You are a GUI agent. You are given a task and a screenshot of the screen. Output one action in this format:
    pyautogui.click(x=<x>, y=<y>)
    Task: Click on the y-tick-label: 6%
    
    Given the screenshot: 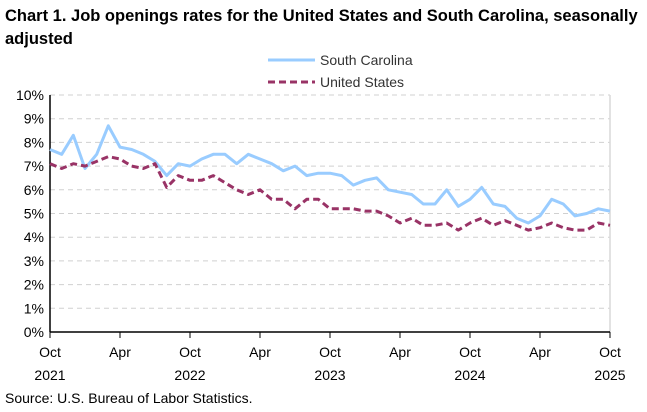 What is the action you would take?
    pyautogui.click(x=34, y=190)
    